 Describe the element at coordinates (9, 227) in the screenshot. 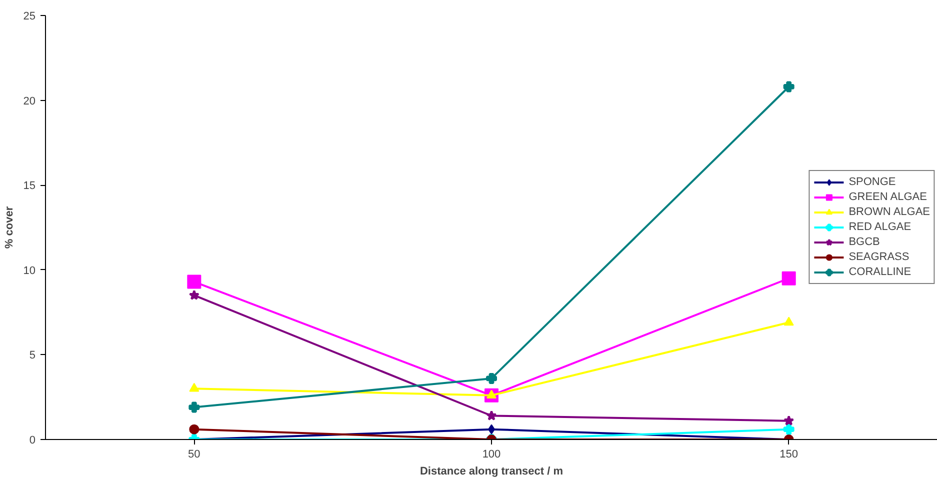

I see `y-axis-title: % cover` at that location.